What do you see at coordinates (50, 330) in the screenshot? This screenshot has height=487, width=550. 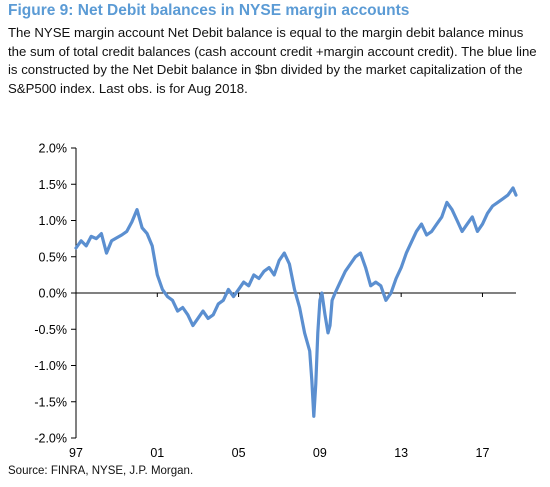 I see `y-tick-label: -0.5%` at bounding box center [50, 330].